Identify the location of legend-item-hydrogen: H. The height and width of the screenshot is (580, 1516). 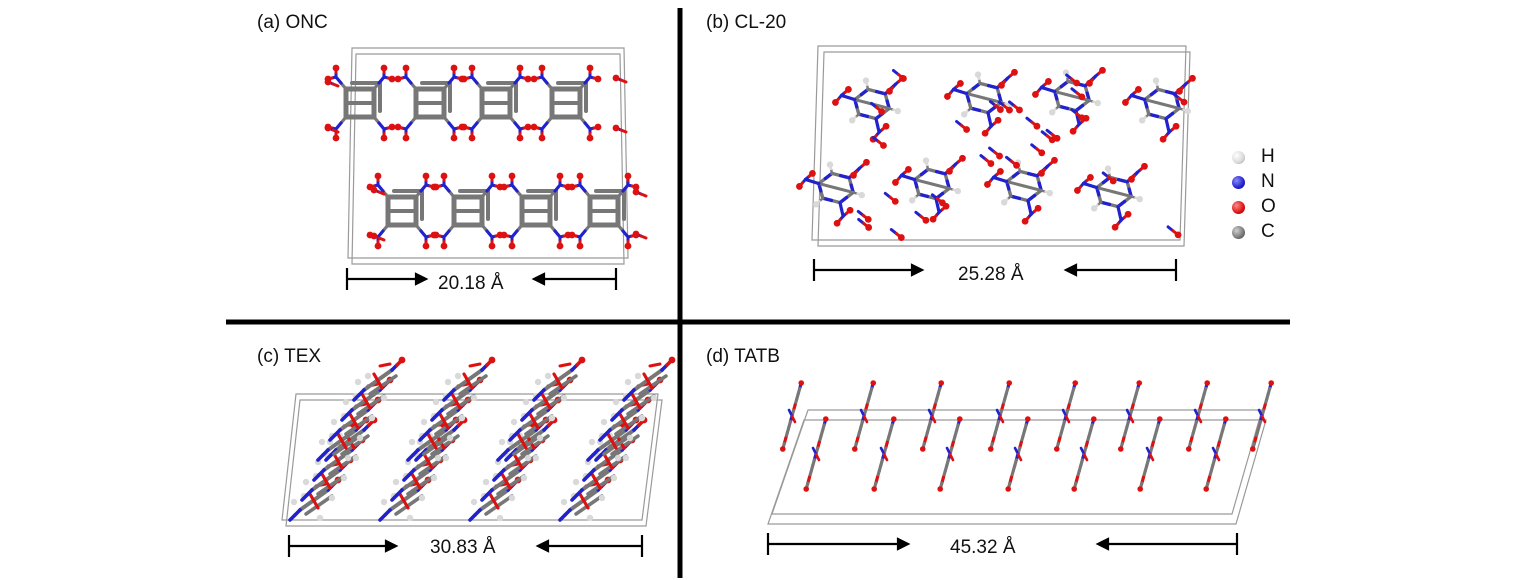
(1262, 158).